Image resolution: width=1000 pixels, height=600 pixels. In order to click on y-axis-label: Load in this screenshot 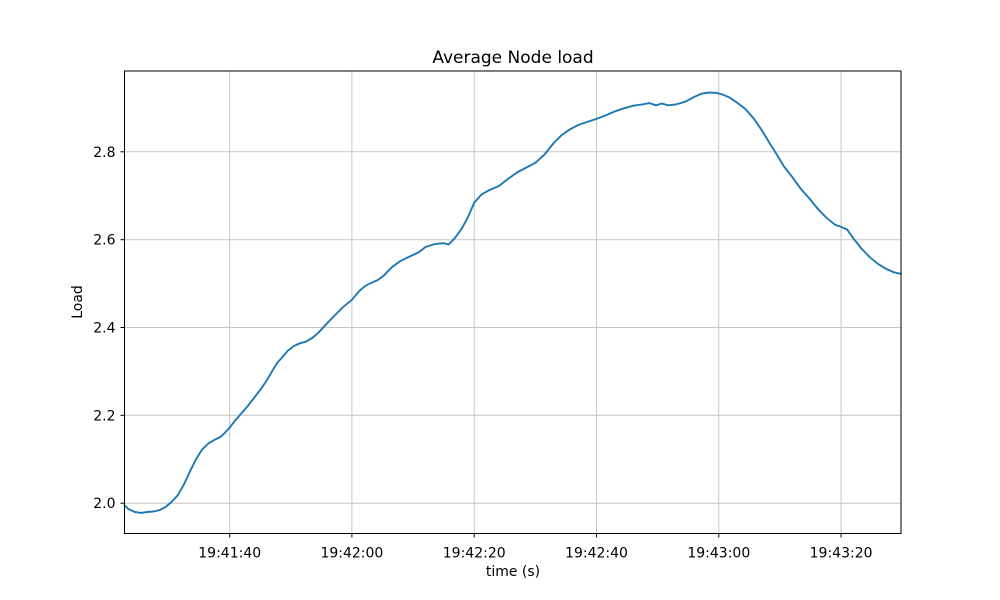, I will do `click(78, 302)`.